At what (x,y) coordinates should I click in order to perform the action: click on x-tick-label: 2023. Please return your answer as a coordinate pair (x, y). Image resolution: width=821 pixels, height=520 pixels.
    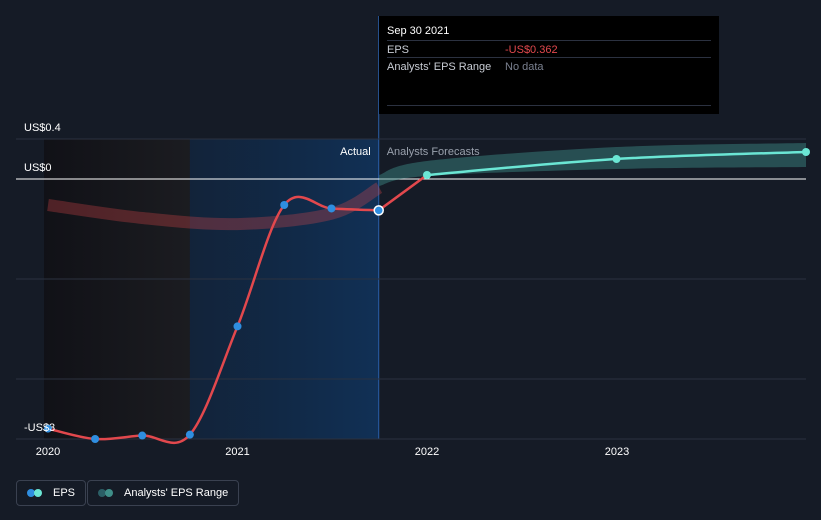
    Looking at the image, I should click on (617, 452).